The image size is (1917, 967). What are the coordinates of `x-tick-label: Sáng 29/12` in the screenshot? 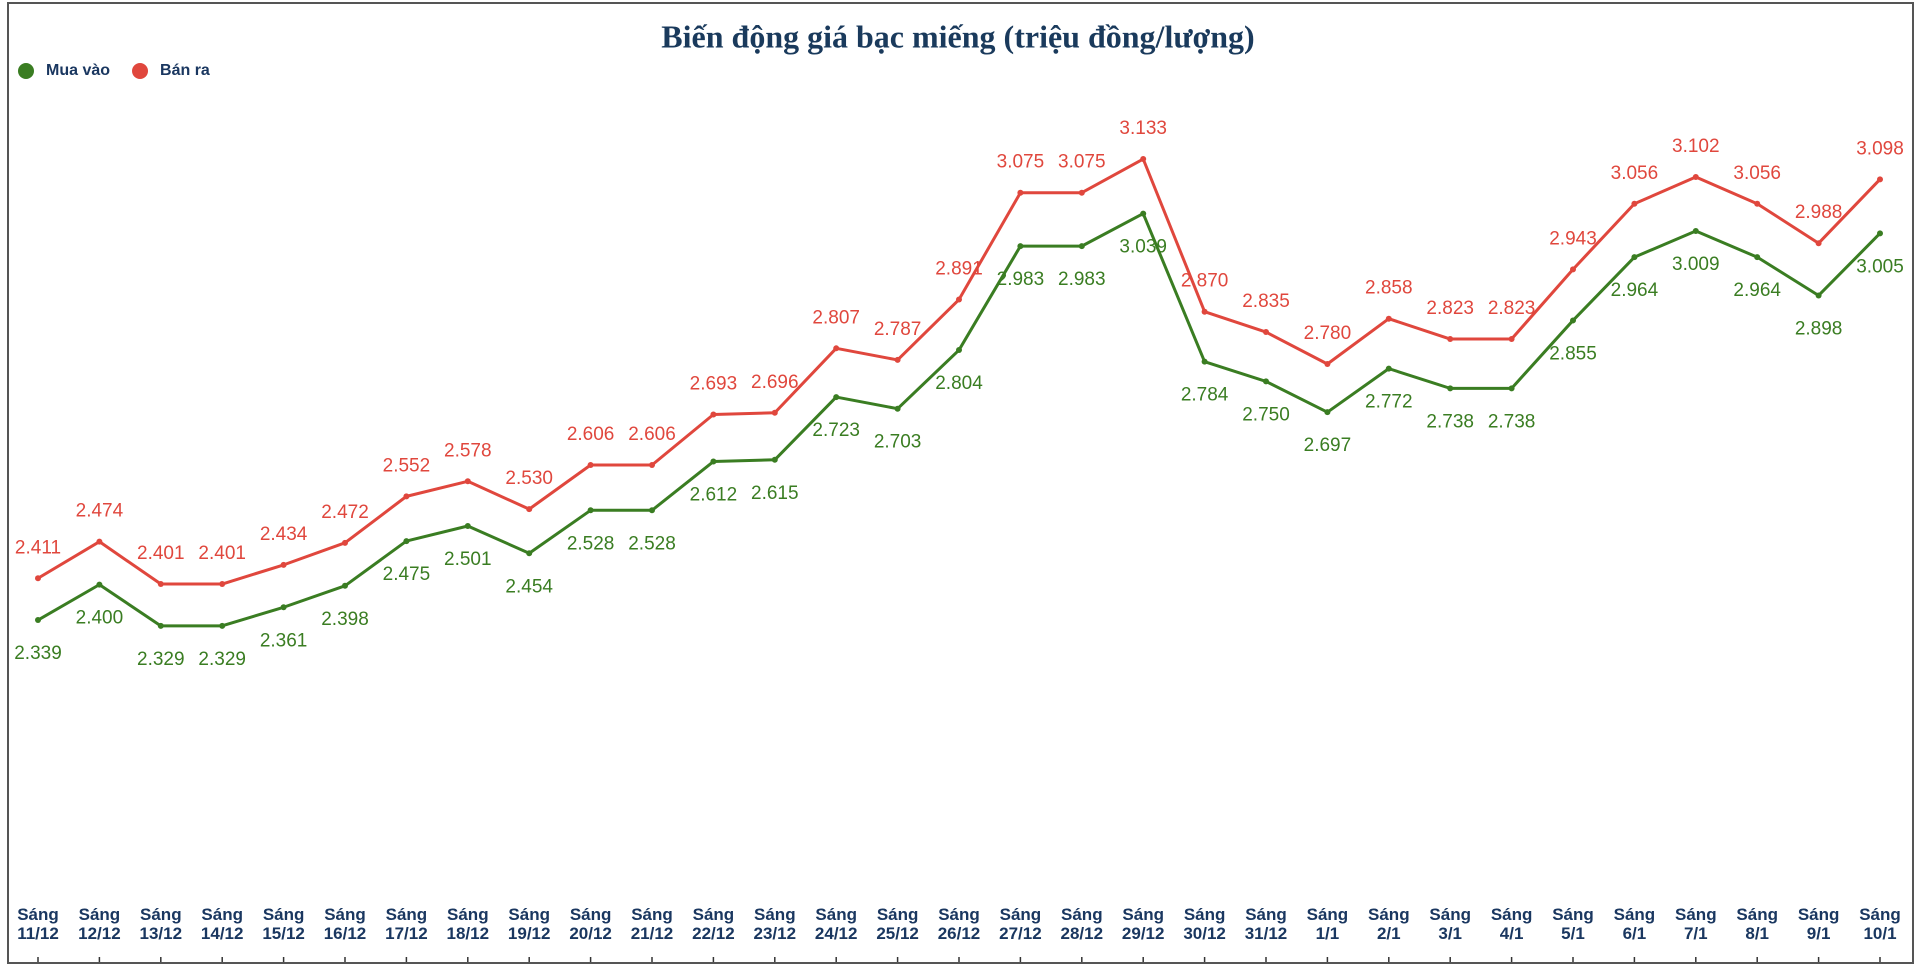 It's located at (1143, 924).